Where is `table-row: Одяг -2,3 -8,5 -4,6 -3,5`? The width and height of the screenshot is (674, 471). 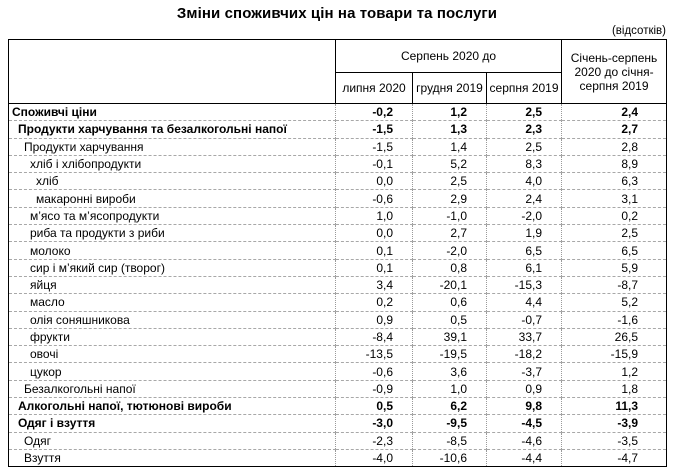
table-row: Одяг -2,3 -8,5 -4,6 -3,5 is located at coordinates (337, 441).